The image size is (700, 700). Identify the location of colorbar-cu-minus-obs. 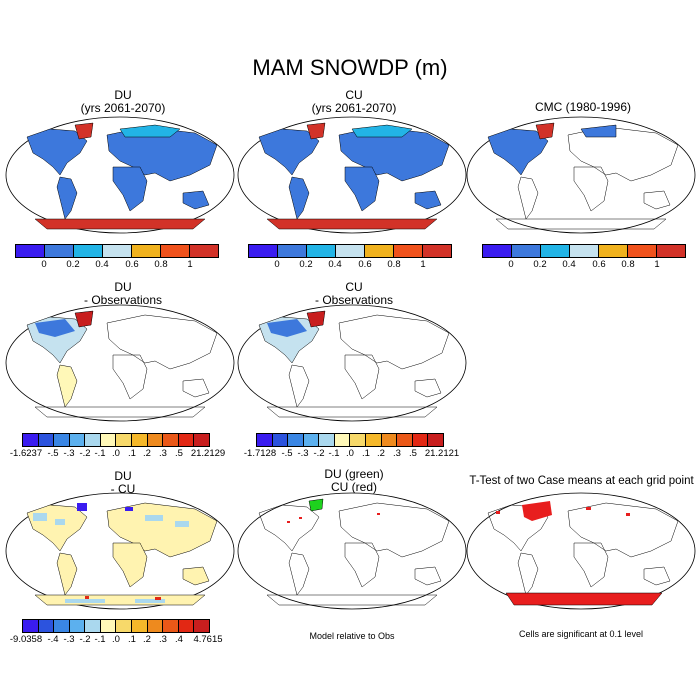
(350, 440).